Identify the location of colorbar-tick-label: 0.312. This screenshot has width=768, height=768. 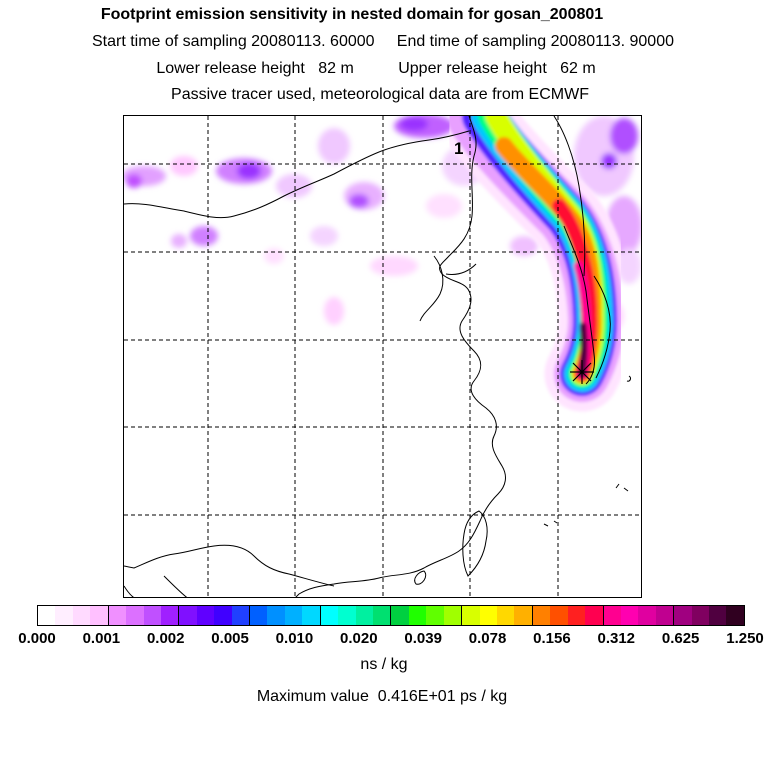
(616, 638).